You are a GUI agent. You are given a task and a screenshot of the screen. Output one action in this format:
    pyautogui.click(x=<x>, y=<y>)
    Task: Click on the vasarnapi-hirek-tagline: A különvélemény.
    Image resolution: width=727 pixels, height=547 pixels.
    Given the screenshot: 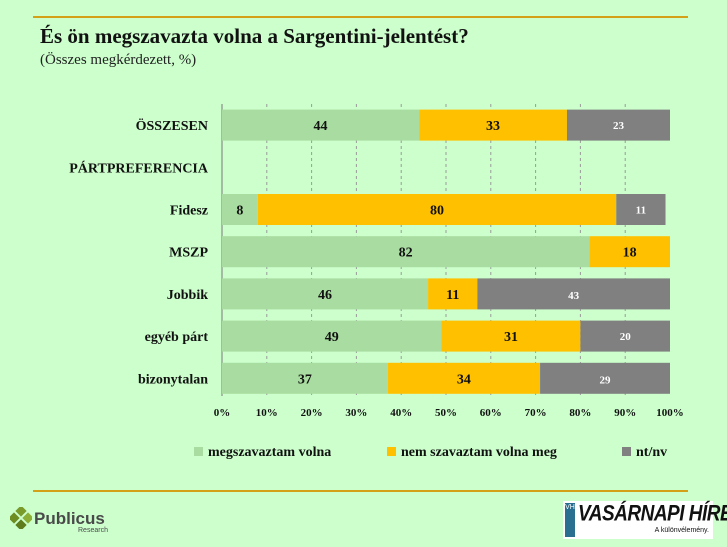 What is the action you would take?
    pyautogui.click(x=681, y=530)
    